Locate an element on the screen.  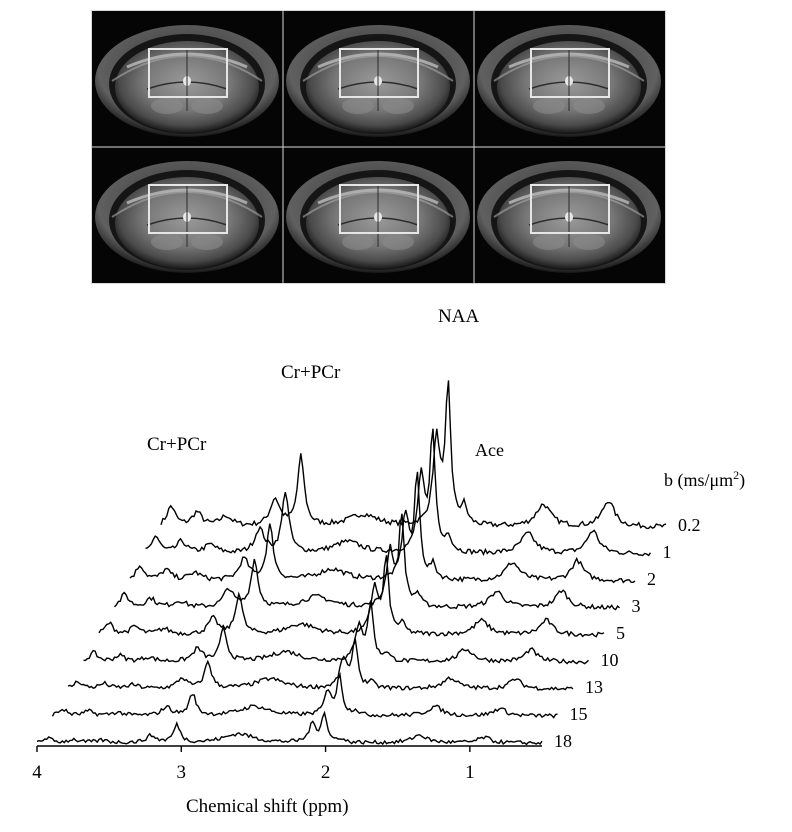
b-value-label-15: 15 is located at coordinates (579, 714).